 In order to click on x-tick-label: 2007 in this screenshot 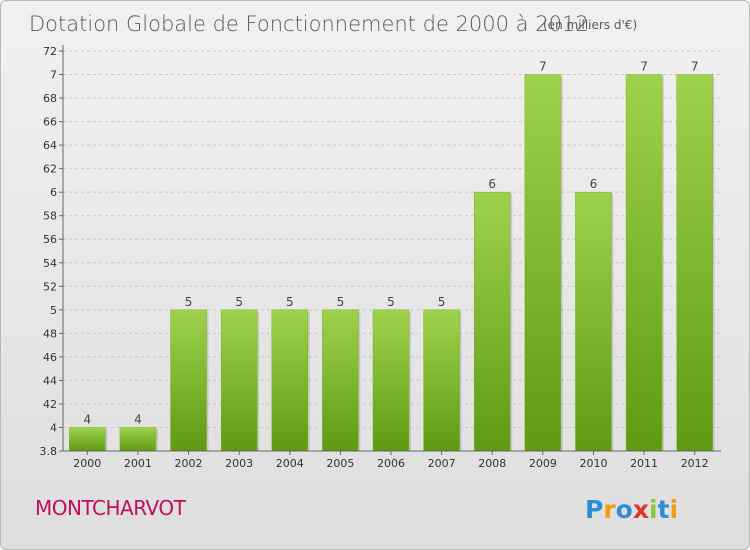, I will do `click(442, 463)`.